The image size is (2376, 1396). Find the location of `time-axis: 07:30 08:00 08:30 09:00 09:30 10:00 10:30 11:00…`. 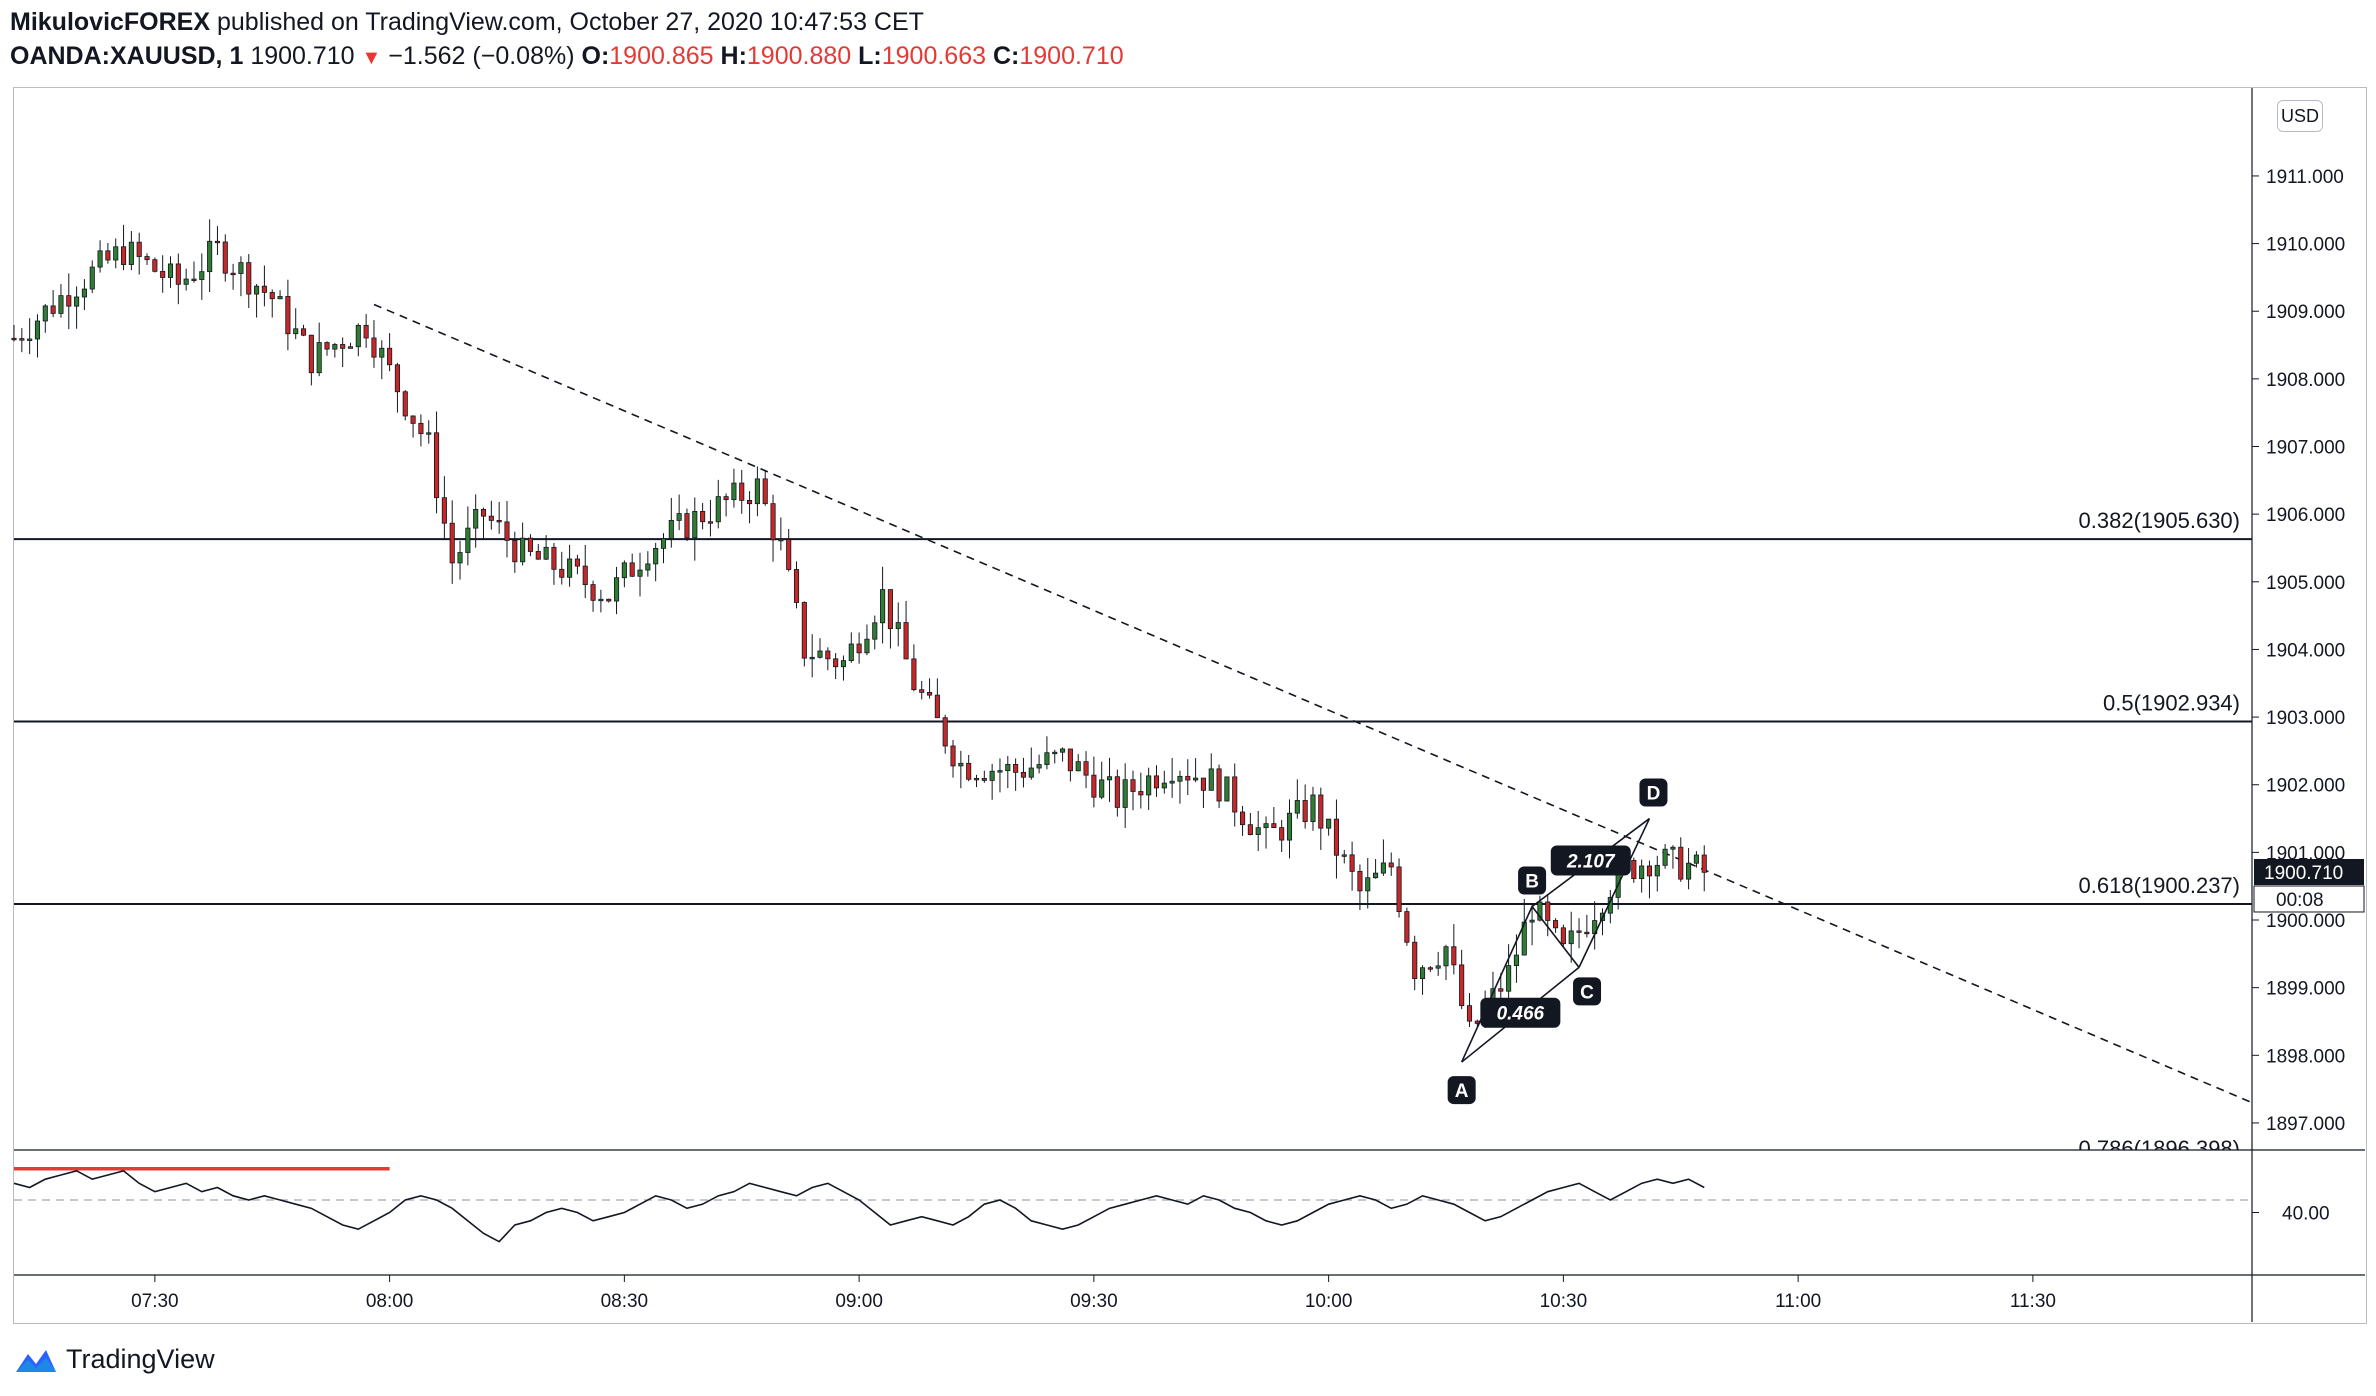

time-axis: 07:30 08:00 08:30 09:00 09:30 10:00 10:30 11:00… is located at coordinates (1093, 1293).